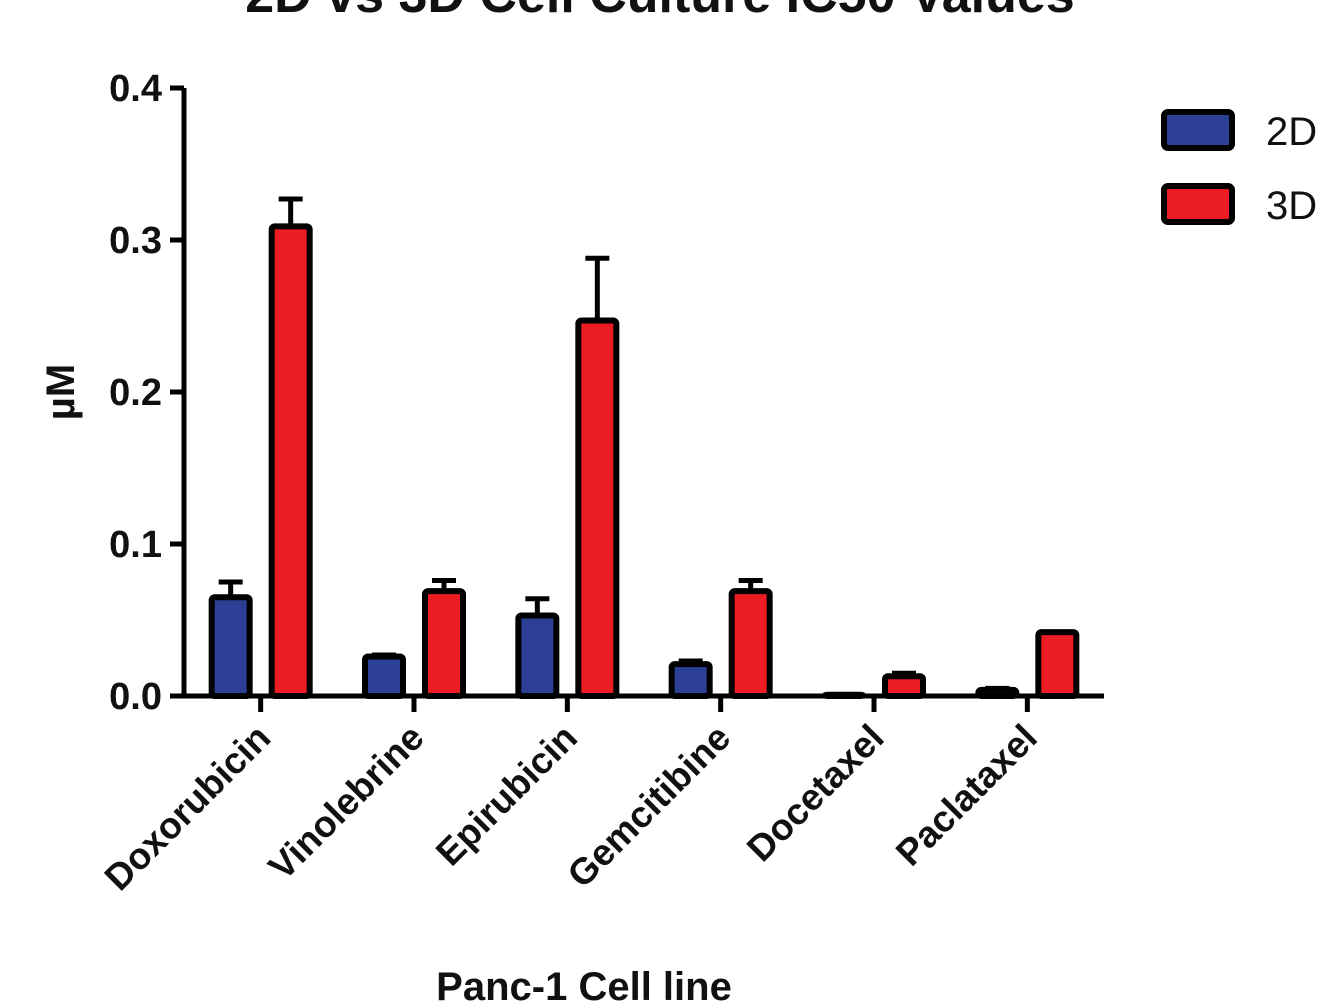 This screenshot has height=1007, width=1331. What do you see at coordinates (135, 545) in the screenshot?
I see `y-tick-label: 0.1` at bounding box center [135, 545].